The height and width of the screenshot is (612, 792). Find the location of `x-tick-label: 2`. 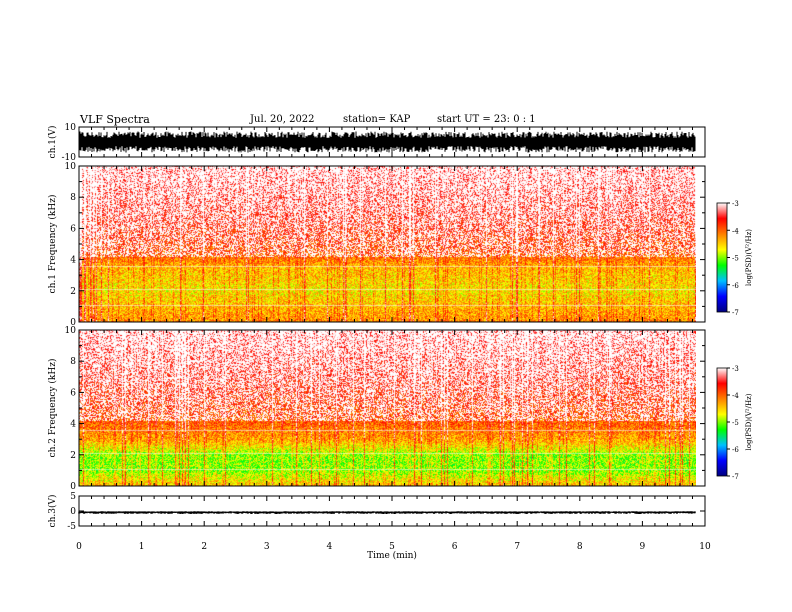

x-tick-label: 2 is located at coordinates (204, 547).